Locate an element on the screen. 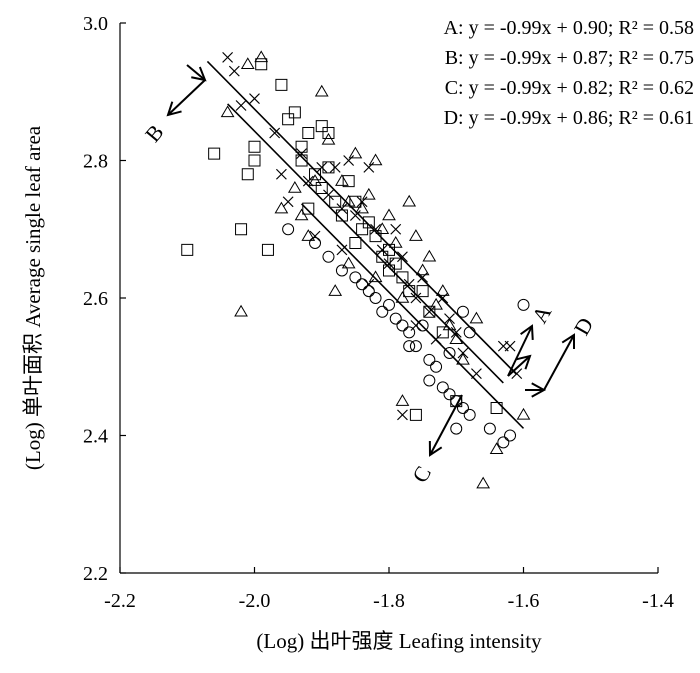 The height and width of the screenshot is (673, 700). arrow-b-head is located at coordinates (174, 109).